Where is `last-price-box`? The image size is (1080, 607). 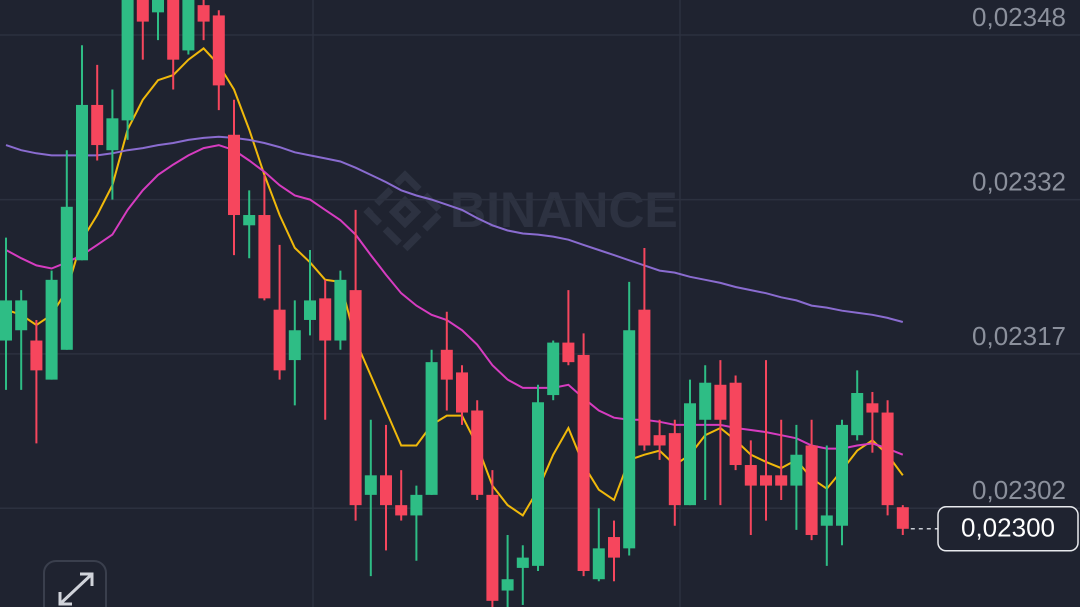 last-price-box is located at coordinates (1008, 529).